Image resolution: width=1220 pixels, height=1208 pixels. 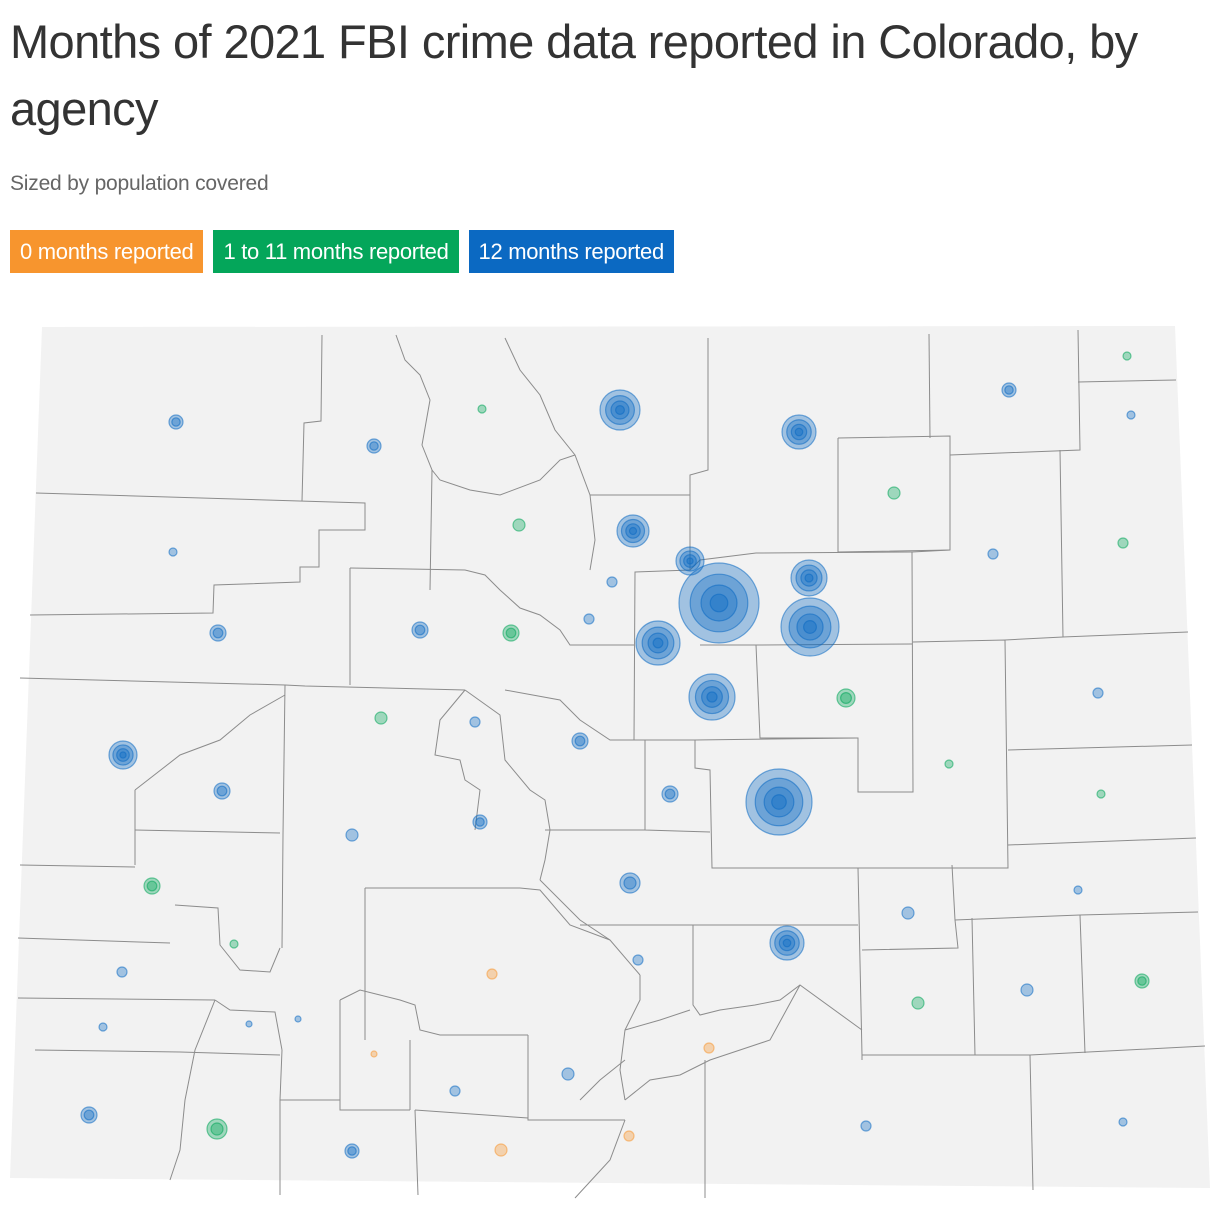 I want to click on legend-item-full: 12 months reported, so click(x=571, y=251).